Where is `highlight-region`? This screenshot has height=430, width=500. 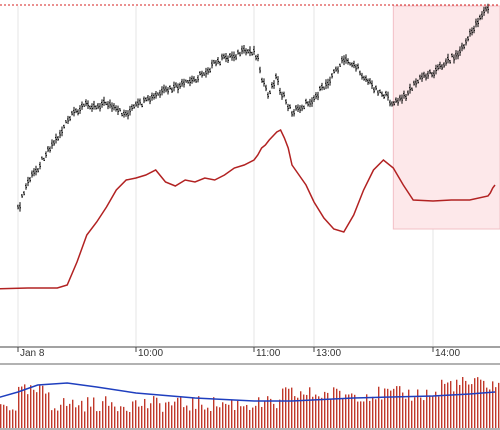
highlight-region is located at coordinates (446, 117).